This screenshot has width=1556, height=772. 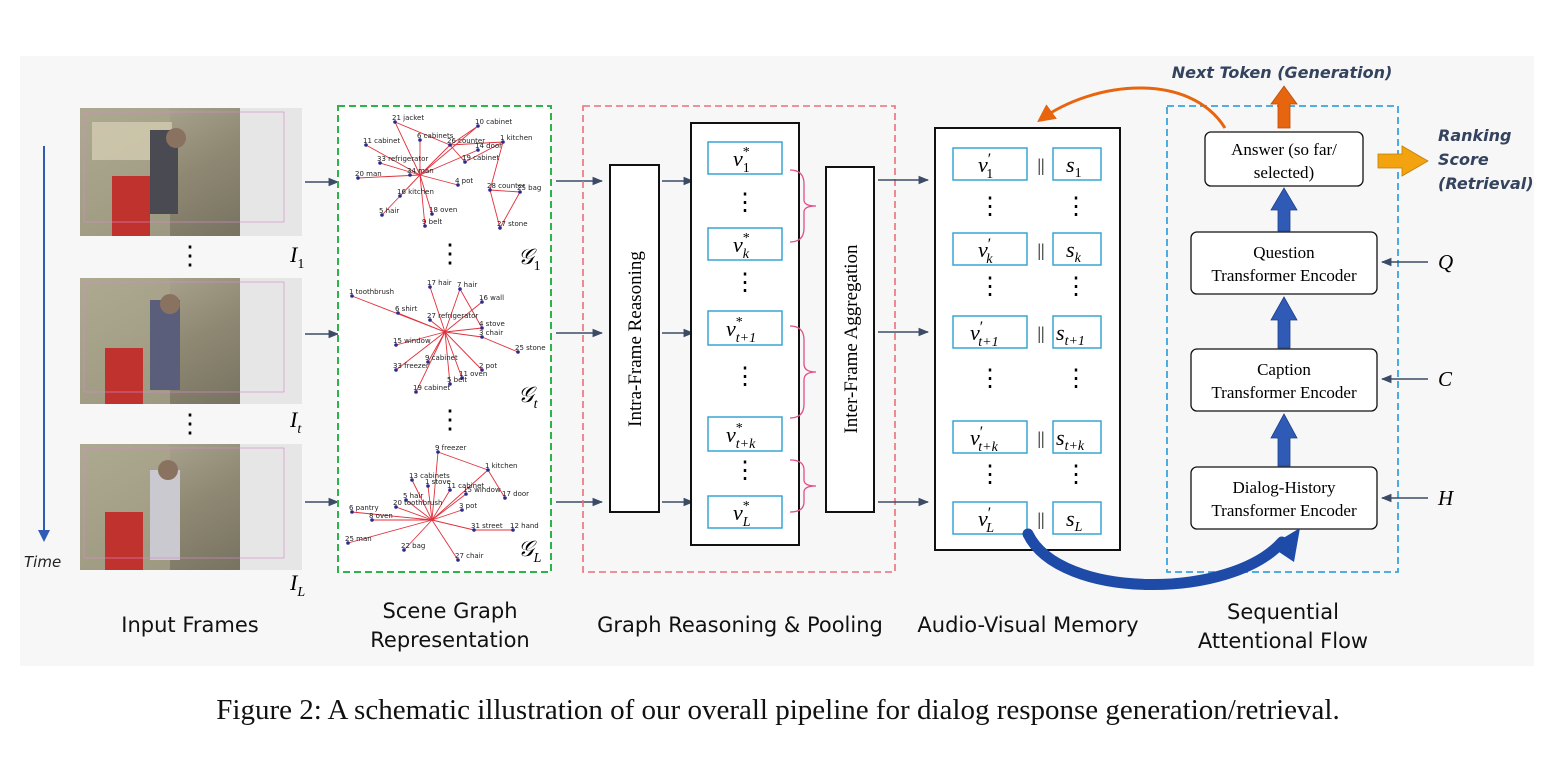 What do you see at coordinates (1076, 475) in the screenshot?
I see `memory-dots-s4: ⋮` at bounding box center [1076, 475].